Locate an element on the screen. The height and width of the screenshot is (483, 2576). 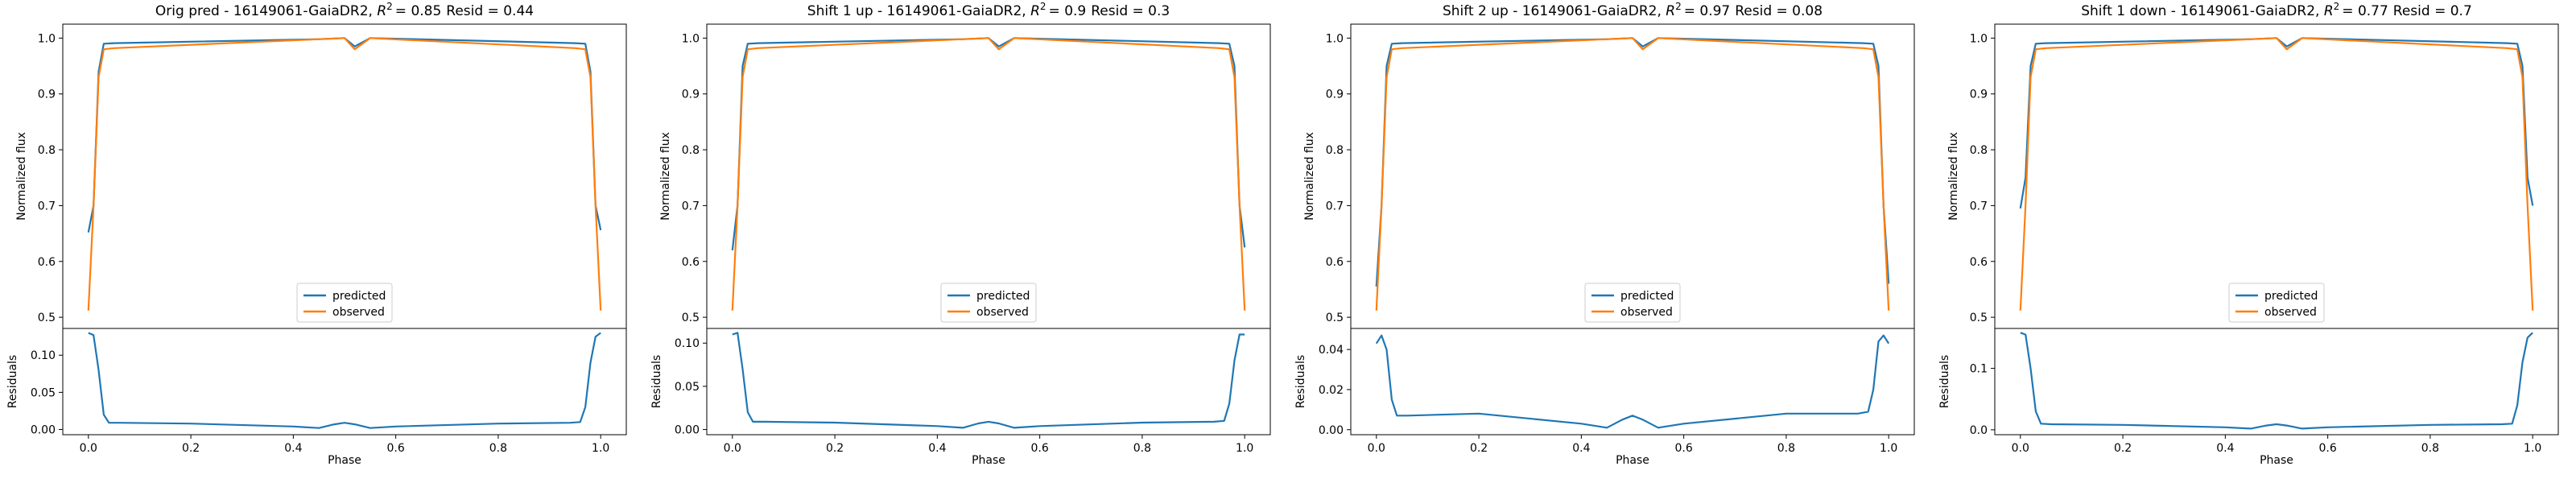
ytick-top-label: 0.8 is located at coordinates (1335, 150).